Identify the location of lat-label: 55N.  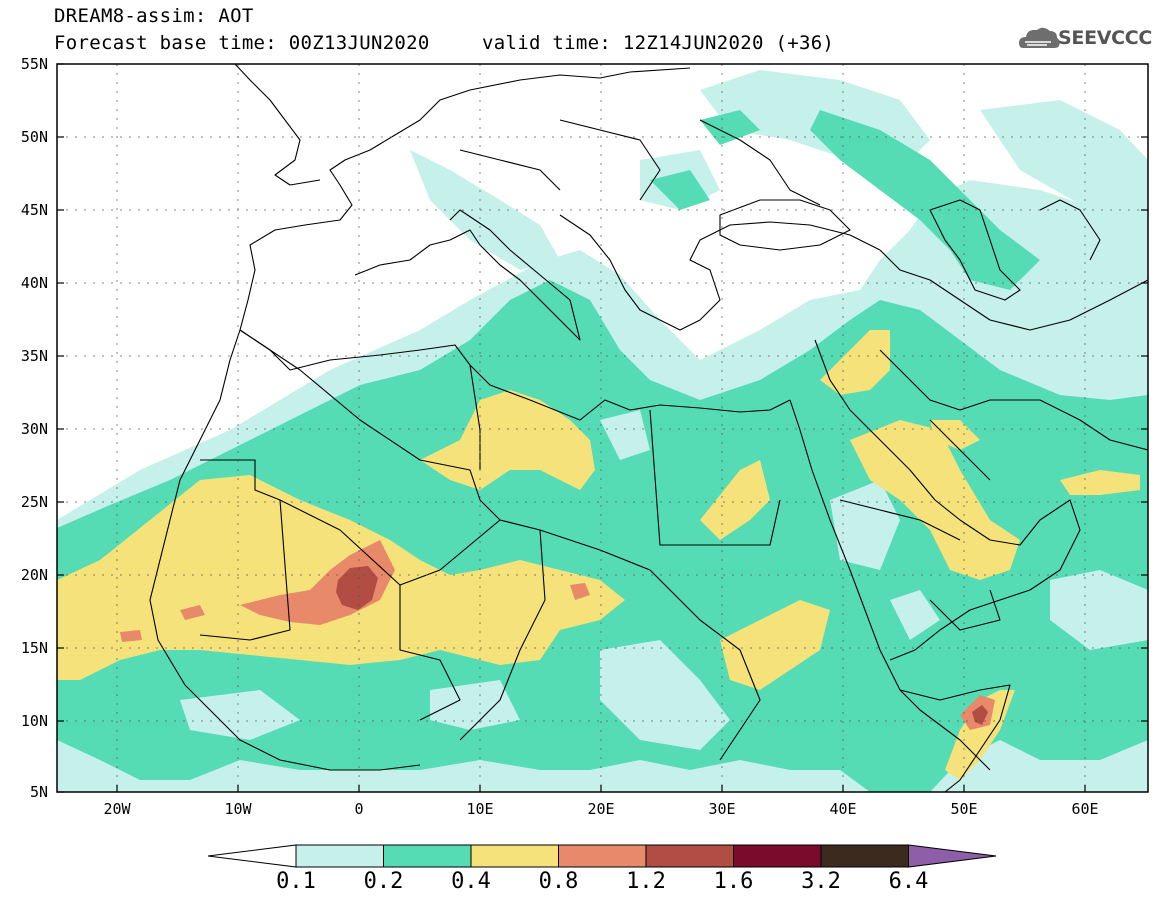
(34, 64).